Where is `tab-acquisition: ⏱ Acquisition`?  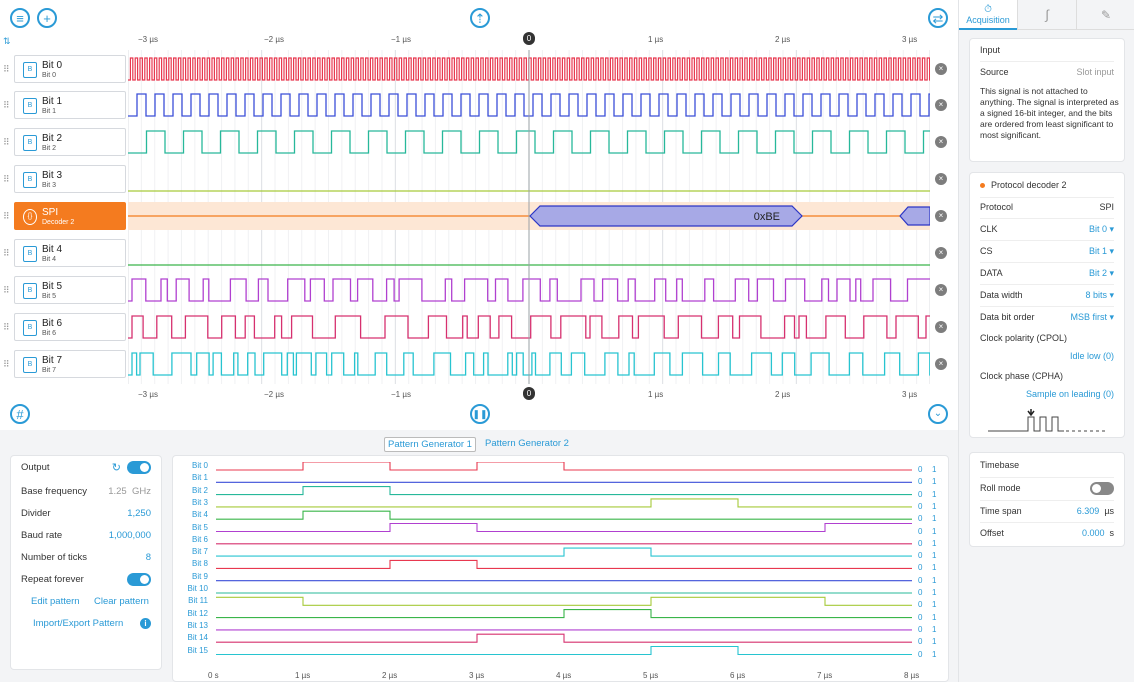
tab-acquisition: ⏱ Acquisition is located at coordinates (988, 15).